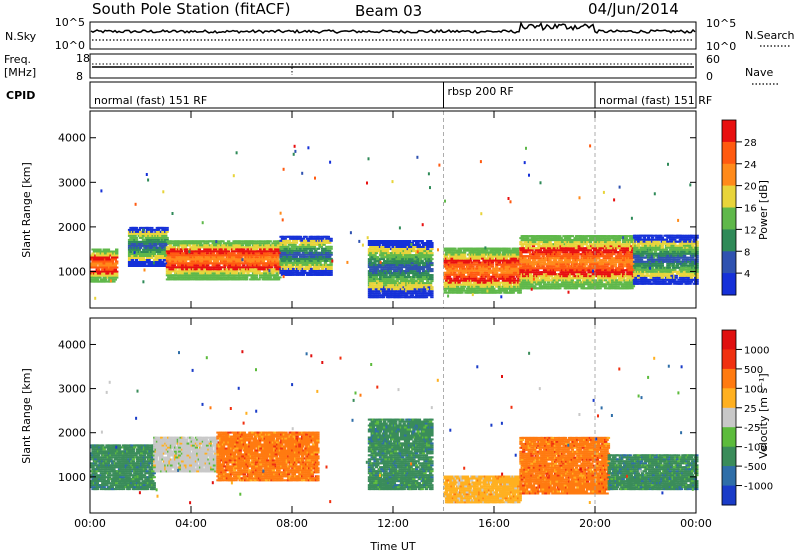  Describe the element at coordinates (393, 35) in the screenshot. I see `noise-panel-frame` at that location.